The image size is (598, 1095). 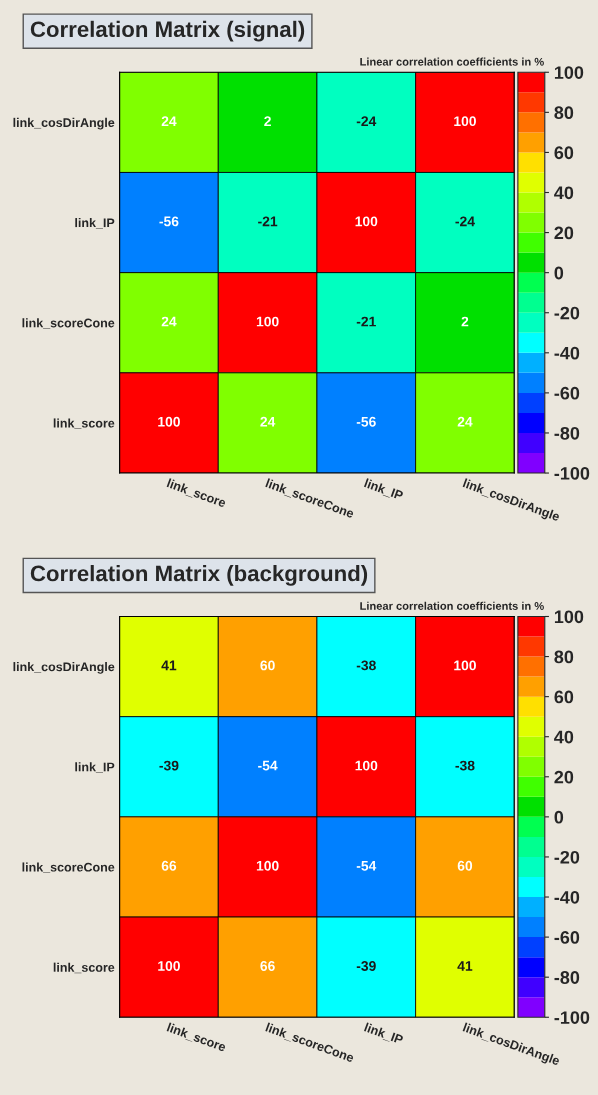 What do you see at coordinates (167, 31) in the screenshot?
I see `chart-title: Correlation Matrix (signal)` at bounding box center [167, 31].